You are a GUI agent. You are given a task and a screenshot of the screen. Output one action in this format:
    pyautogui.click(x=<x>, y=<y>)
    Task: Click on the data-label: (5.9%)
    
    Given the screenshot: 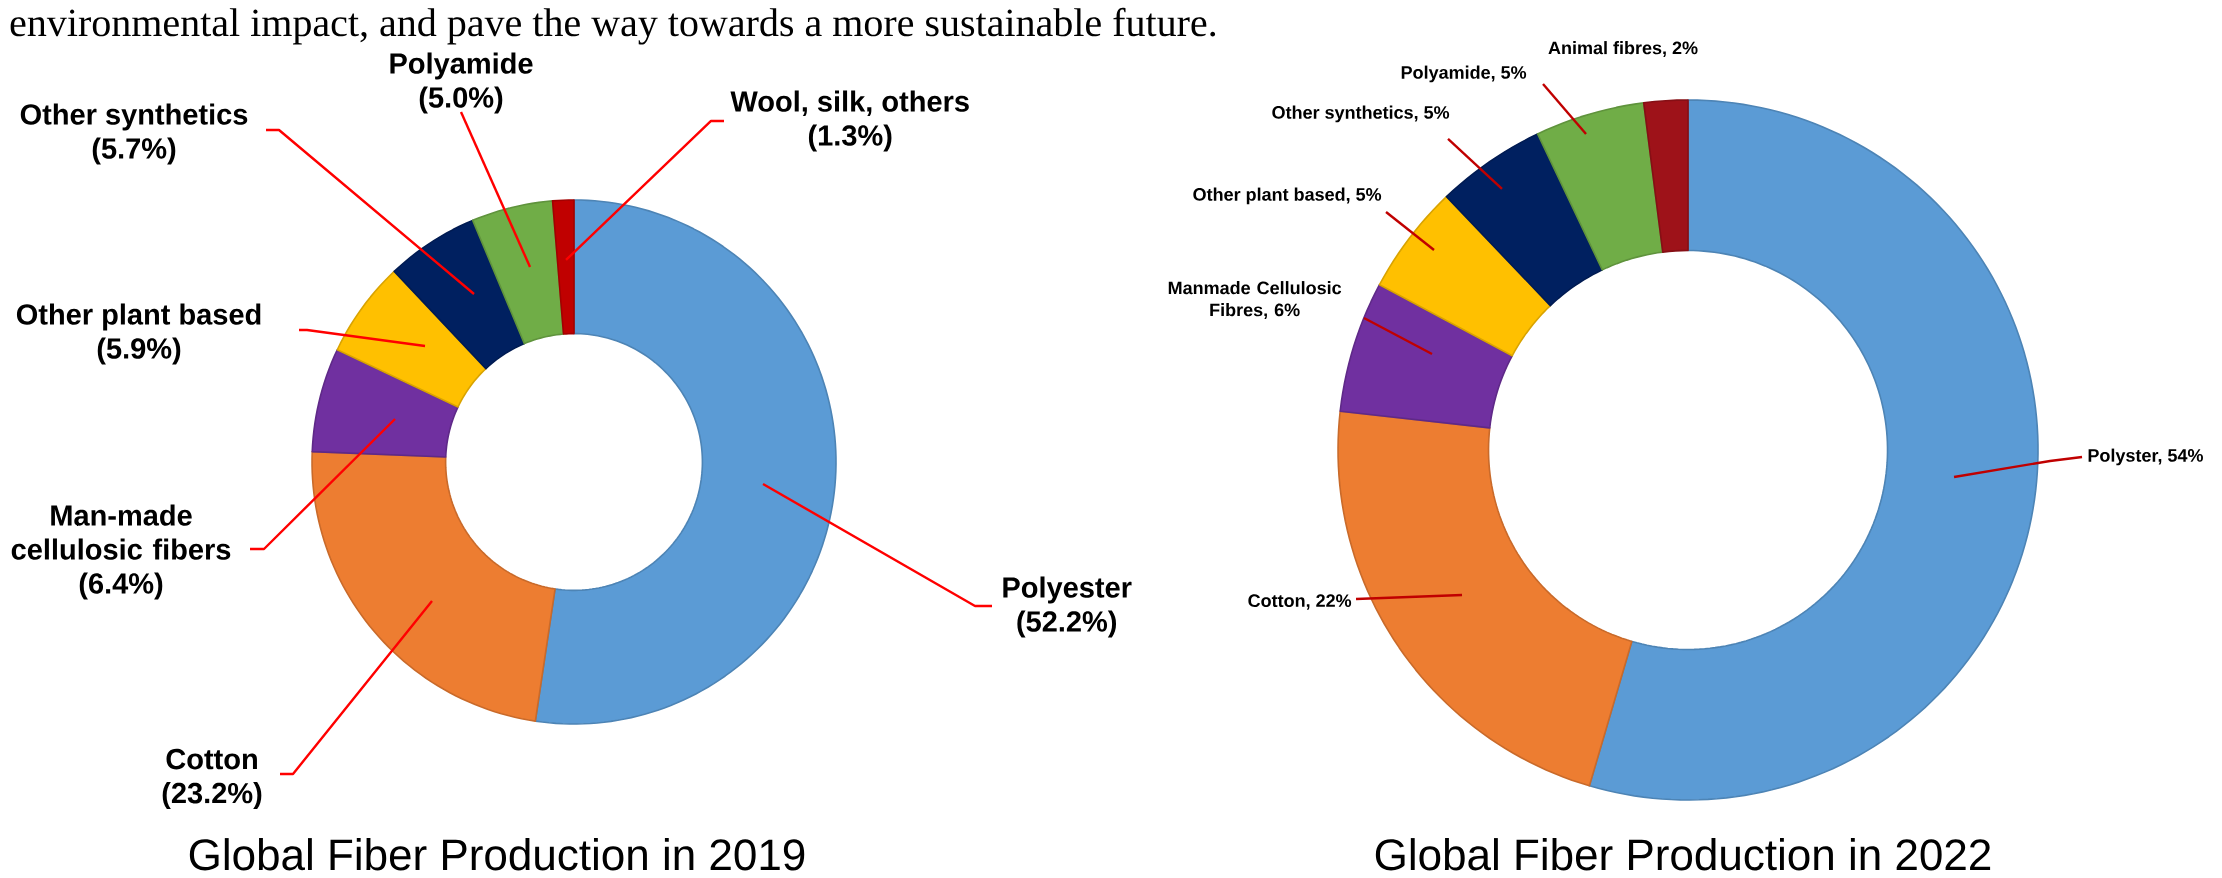 What is the action you would take?
    pyautogui.click(x=139, y=351)
    